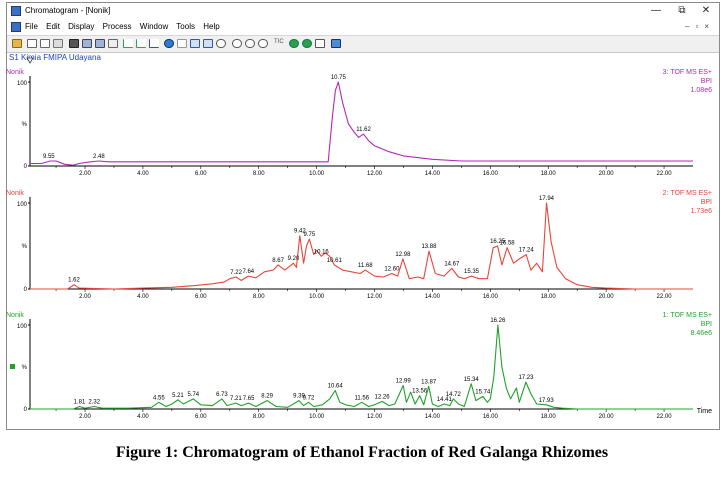 Image resolution: width=724 pixels, height=483 pixels. I want to click on peak-label-2-14: 15.35, so click(472, 272).